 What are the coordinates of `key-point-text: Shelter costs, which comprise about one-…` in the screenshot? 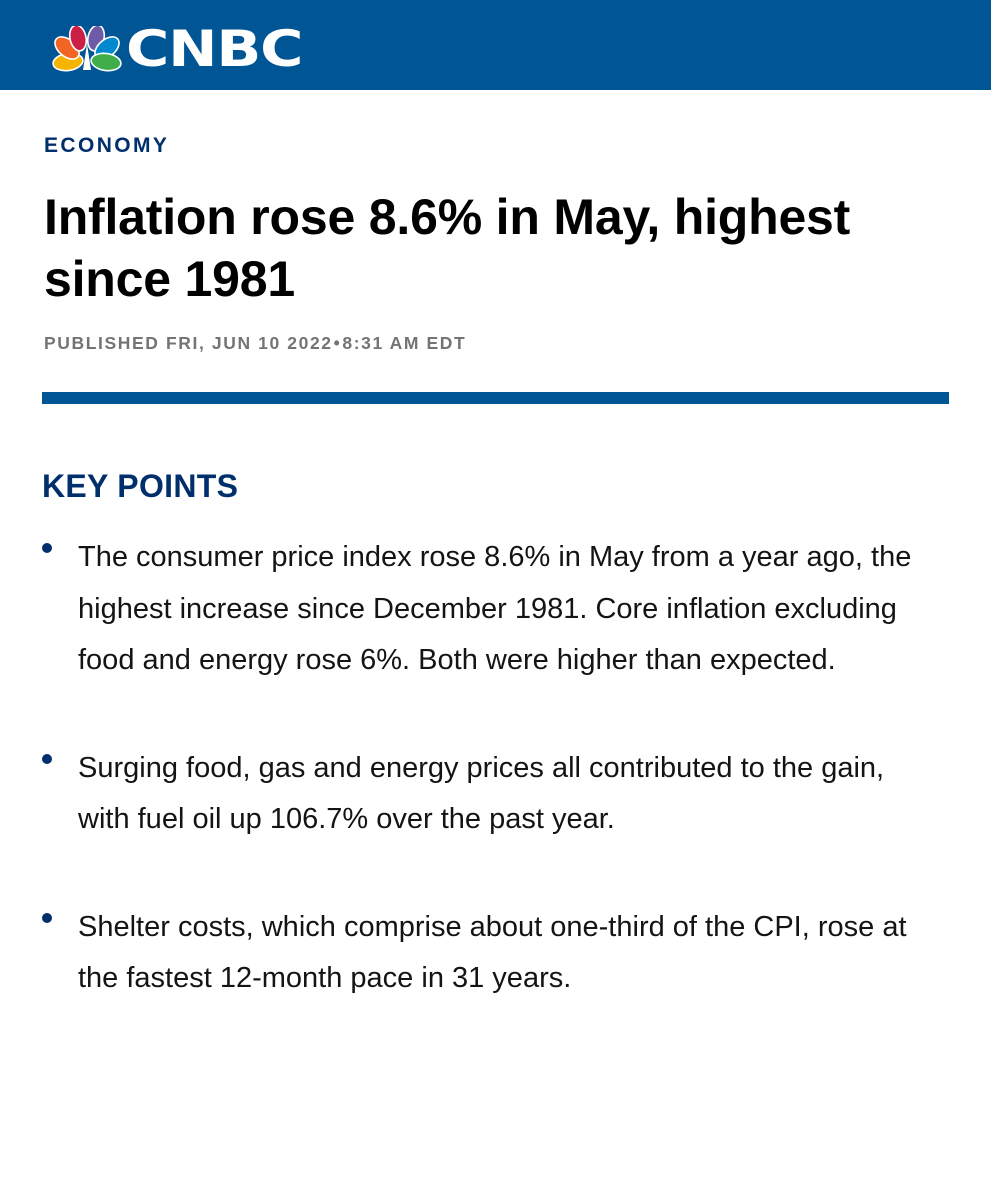 It's located at (492, 952).